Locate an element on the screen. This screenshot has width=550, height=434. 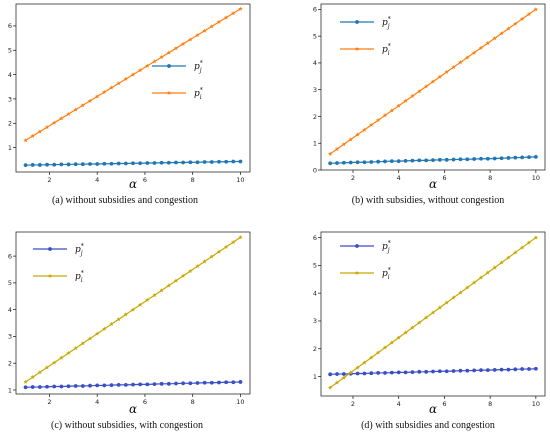
x-tick-label: 6 is located at coordinates (145, 402).